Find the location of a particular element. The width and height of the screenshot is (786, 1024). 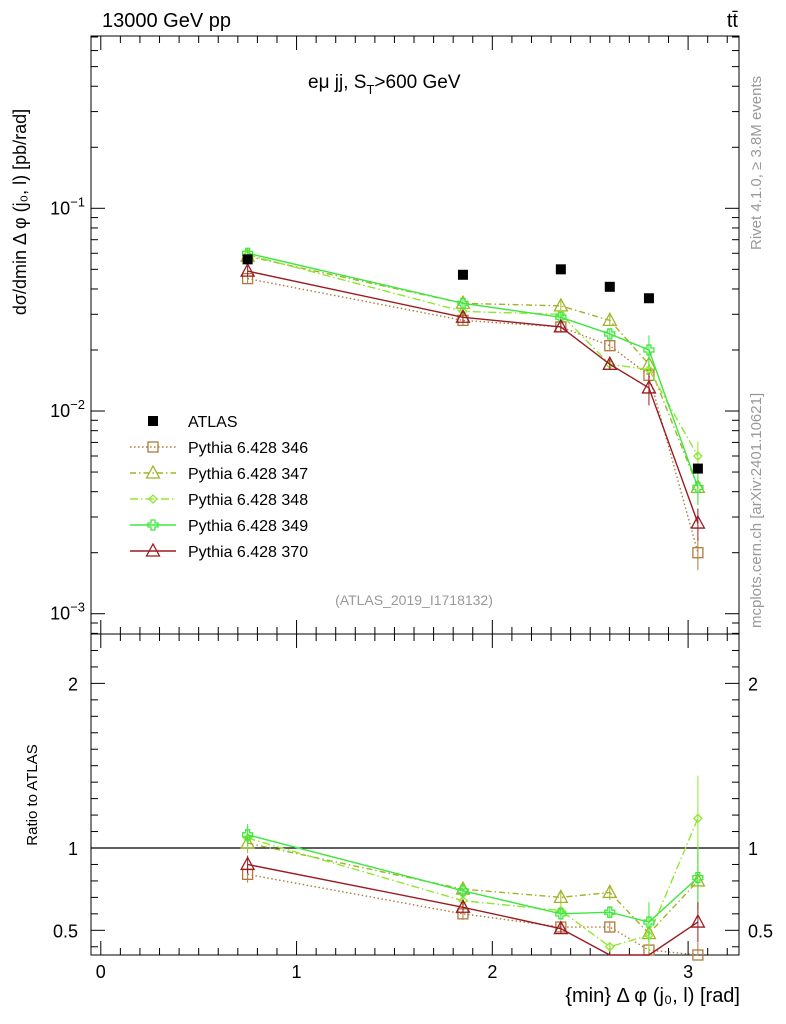

ratio-series is located at coordinates (473, 868).